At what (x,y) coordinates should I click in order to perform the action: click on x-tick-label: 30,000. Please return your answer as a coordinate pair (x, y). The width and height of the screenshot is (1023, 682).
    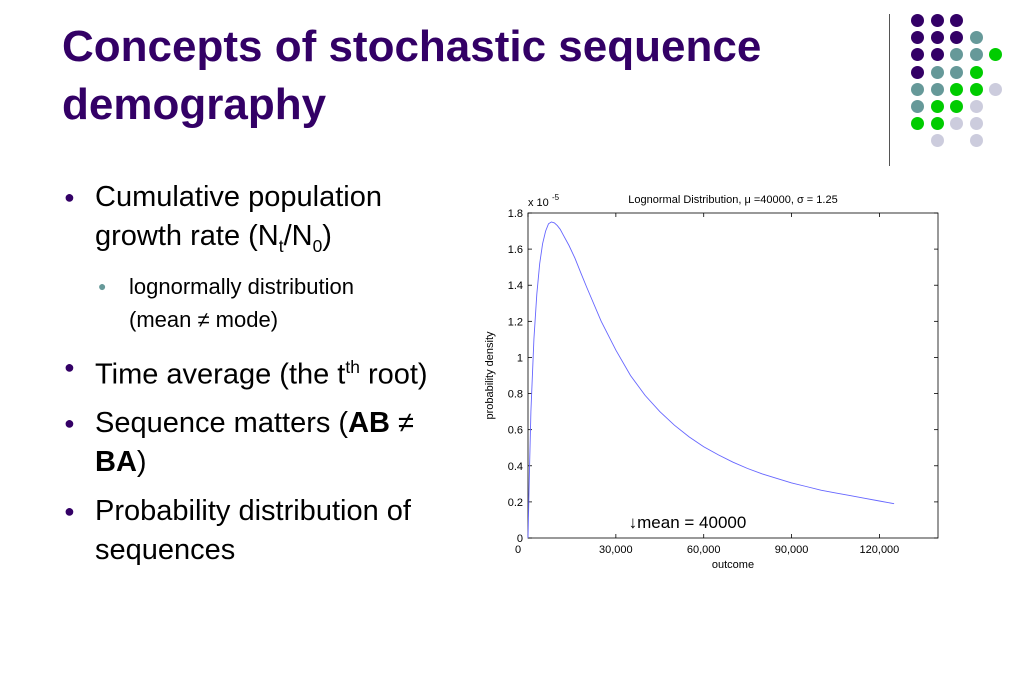
    Looking at the image, I should click on (616, 550).